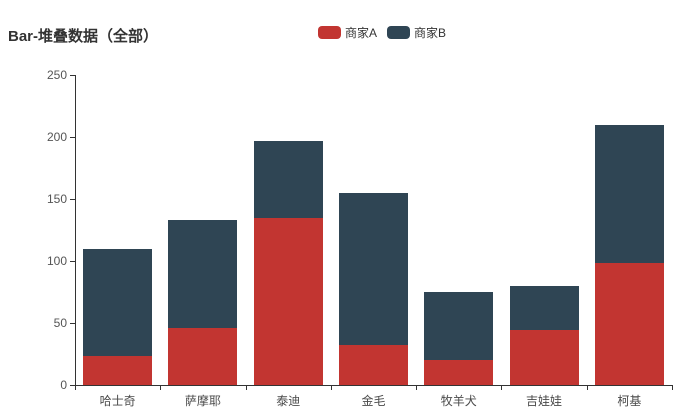  I want to click on legend: 商家A 商家B, so click(382, 32).